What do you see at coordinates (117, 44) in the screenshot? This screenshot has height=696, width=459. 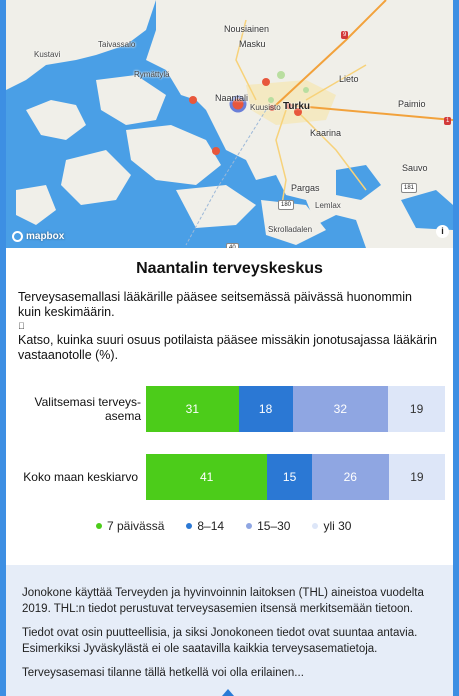 I see `map-label-taivassalo: Taivassalo` at bounding box center [117, 44].